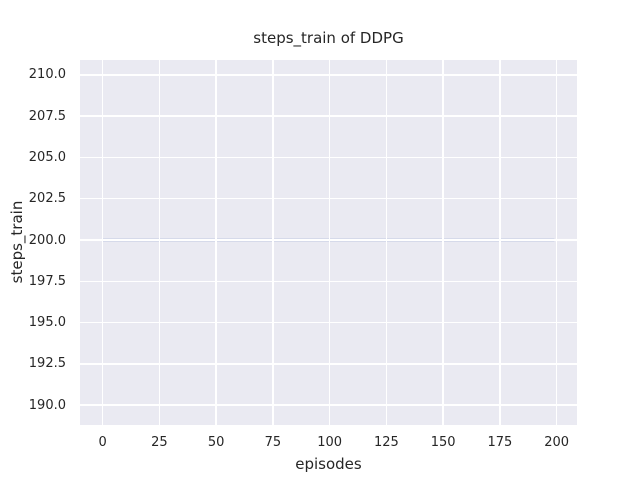 The image size is (640, 480). I want to click on y-tick-label: 202.5, so click(47, 199).